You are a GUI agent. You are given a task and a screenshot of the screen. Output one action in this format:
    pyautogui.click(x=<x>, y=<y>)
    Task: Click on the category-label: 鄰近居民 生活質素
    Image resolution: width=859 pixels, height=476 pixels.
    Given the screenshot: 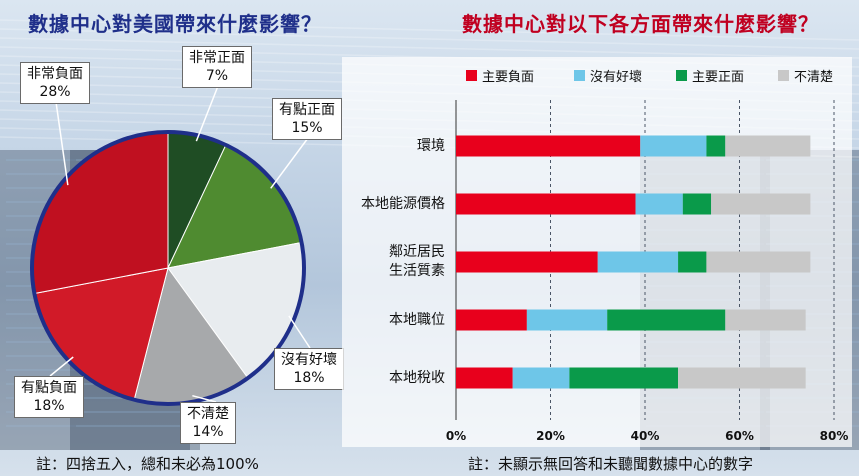 What is the action you would take?
    pyautogui.click(x=417, y=262)
    